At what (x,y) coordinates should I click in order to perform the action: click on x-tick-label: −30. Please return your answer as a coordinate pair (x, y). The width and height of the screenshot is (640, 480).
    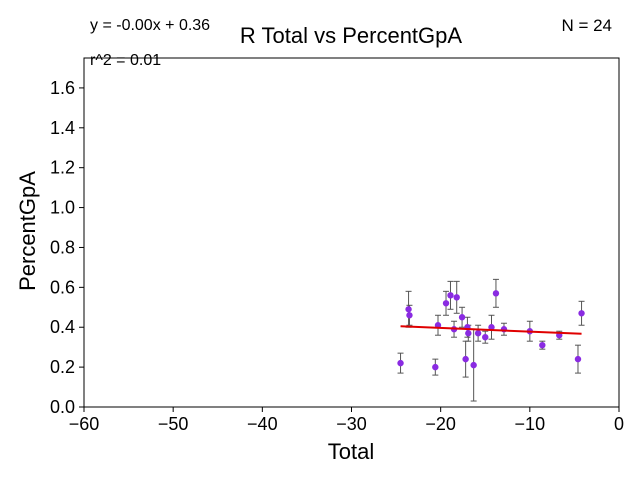
    Looking at the image, I should click on (351, 424).